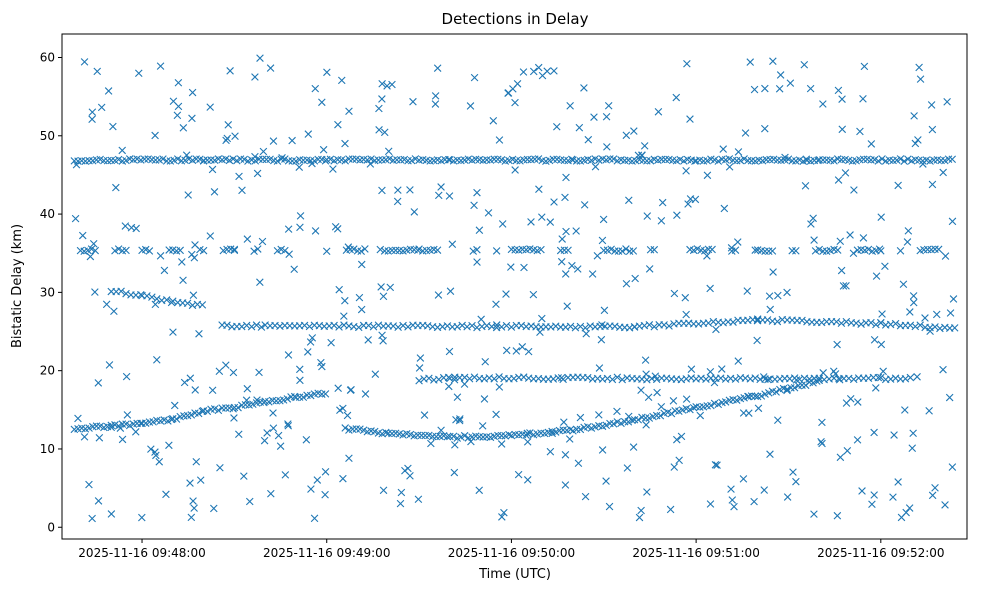 The height and width of the screenshot is (590, 989). What do you see at coordinates (141, 553) in the screenshot?
I see `x-tick-label: 2025-11-16 09:48:00` at bounding box center [141, 553].